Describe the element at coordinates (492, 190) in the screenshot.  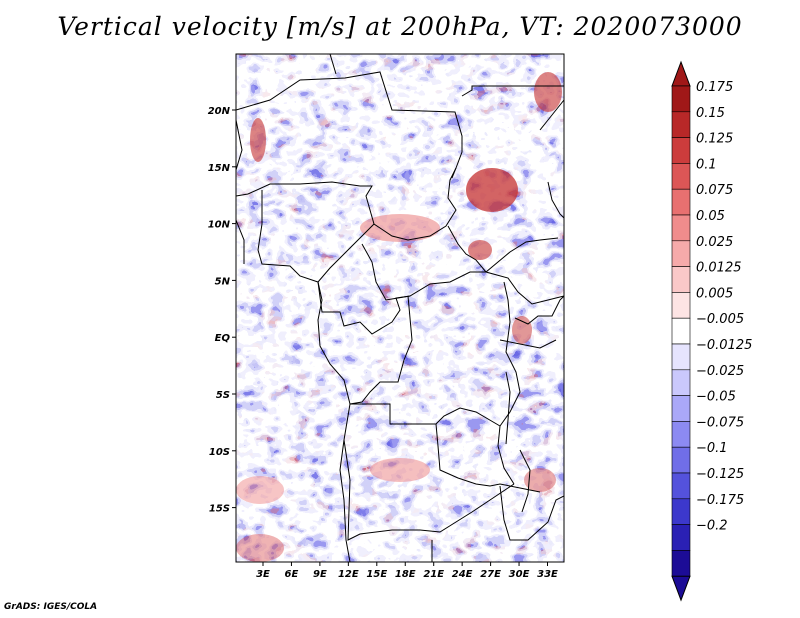
I see `updraft-core-sudan` at that location.